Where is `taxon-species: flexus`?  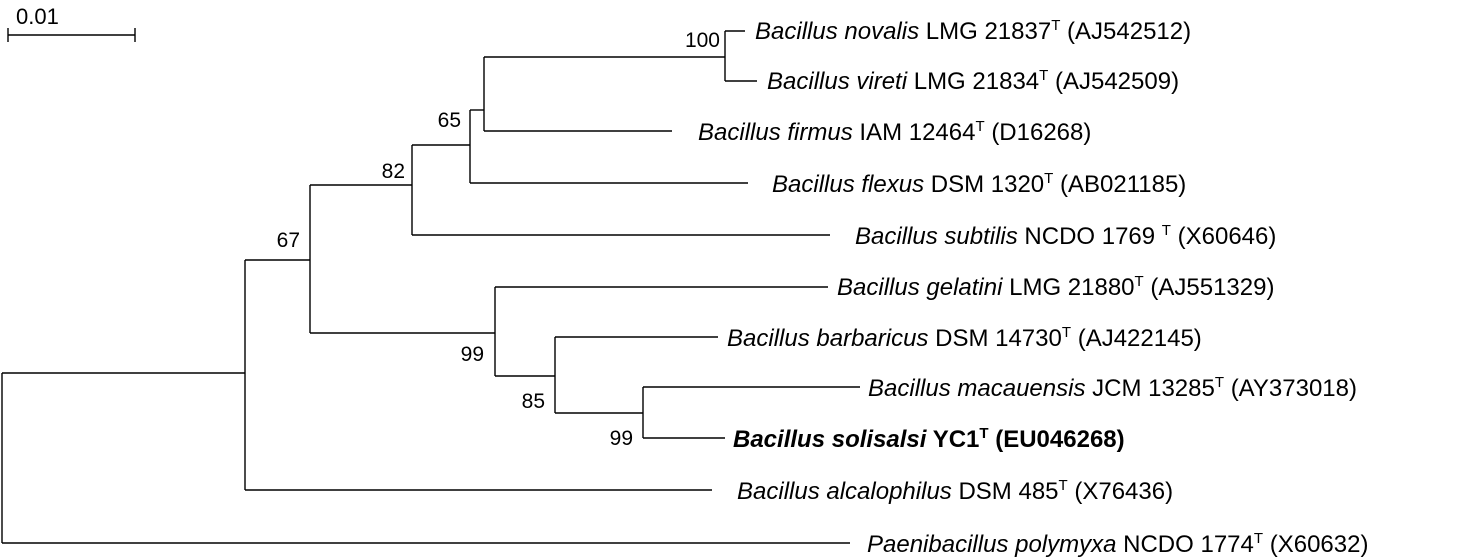
taxon-species: flexus is located at coordinates (892, 184).